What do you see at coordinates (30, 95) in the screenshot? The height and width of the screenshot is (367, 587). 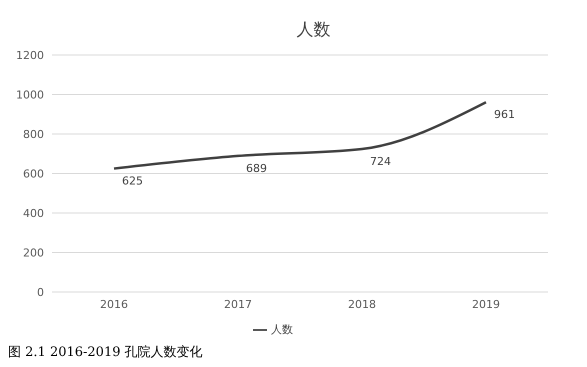 I see `y-tick-label: 1000` at bounding box center [30, 95].